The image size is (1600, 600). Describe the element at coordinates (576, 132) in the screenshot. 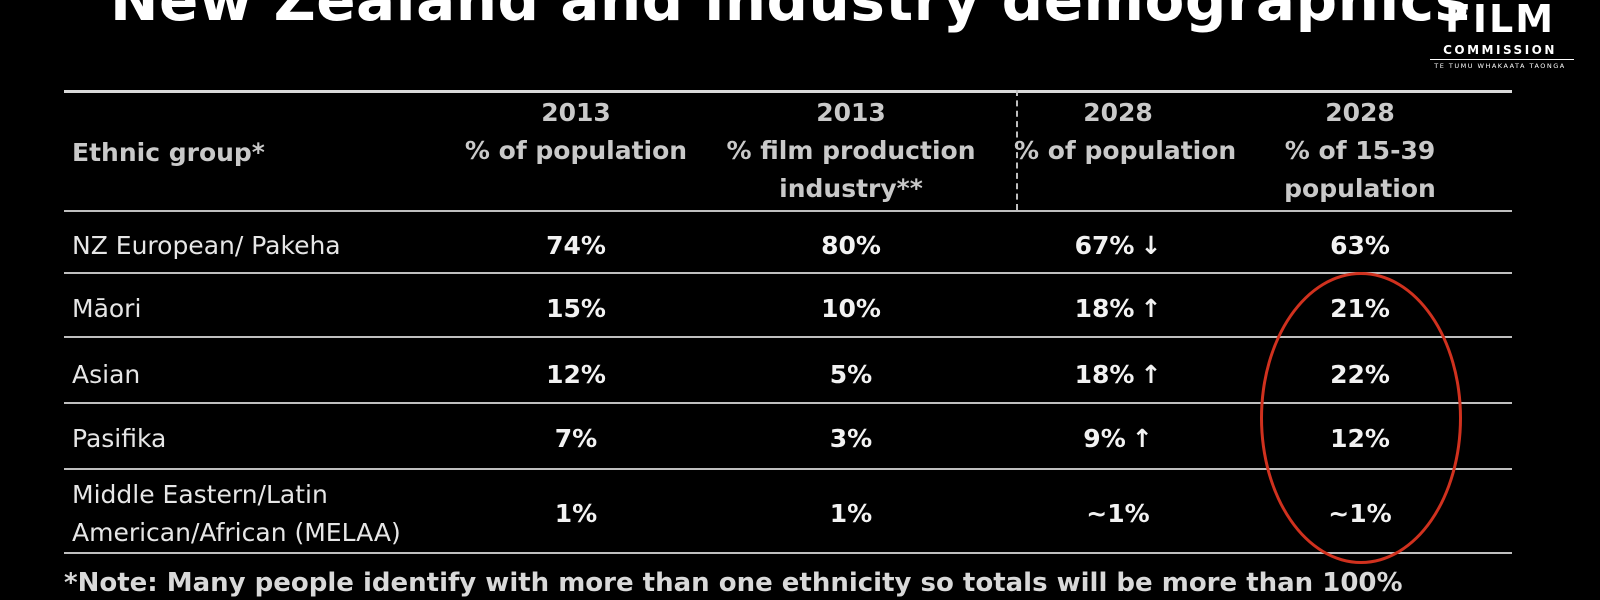

I see `header-2013-population: 2013 % of population` at that location.